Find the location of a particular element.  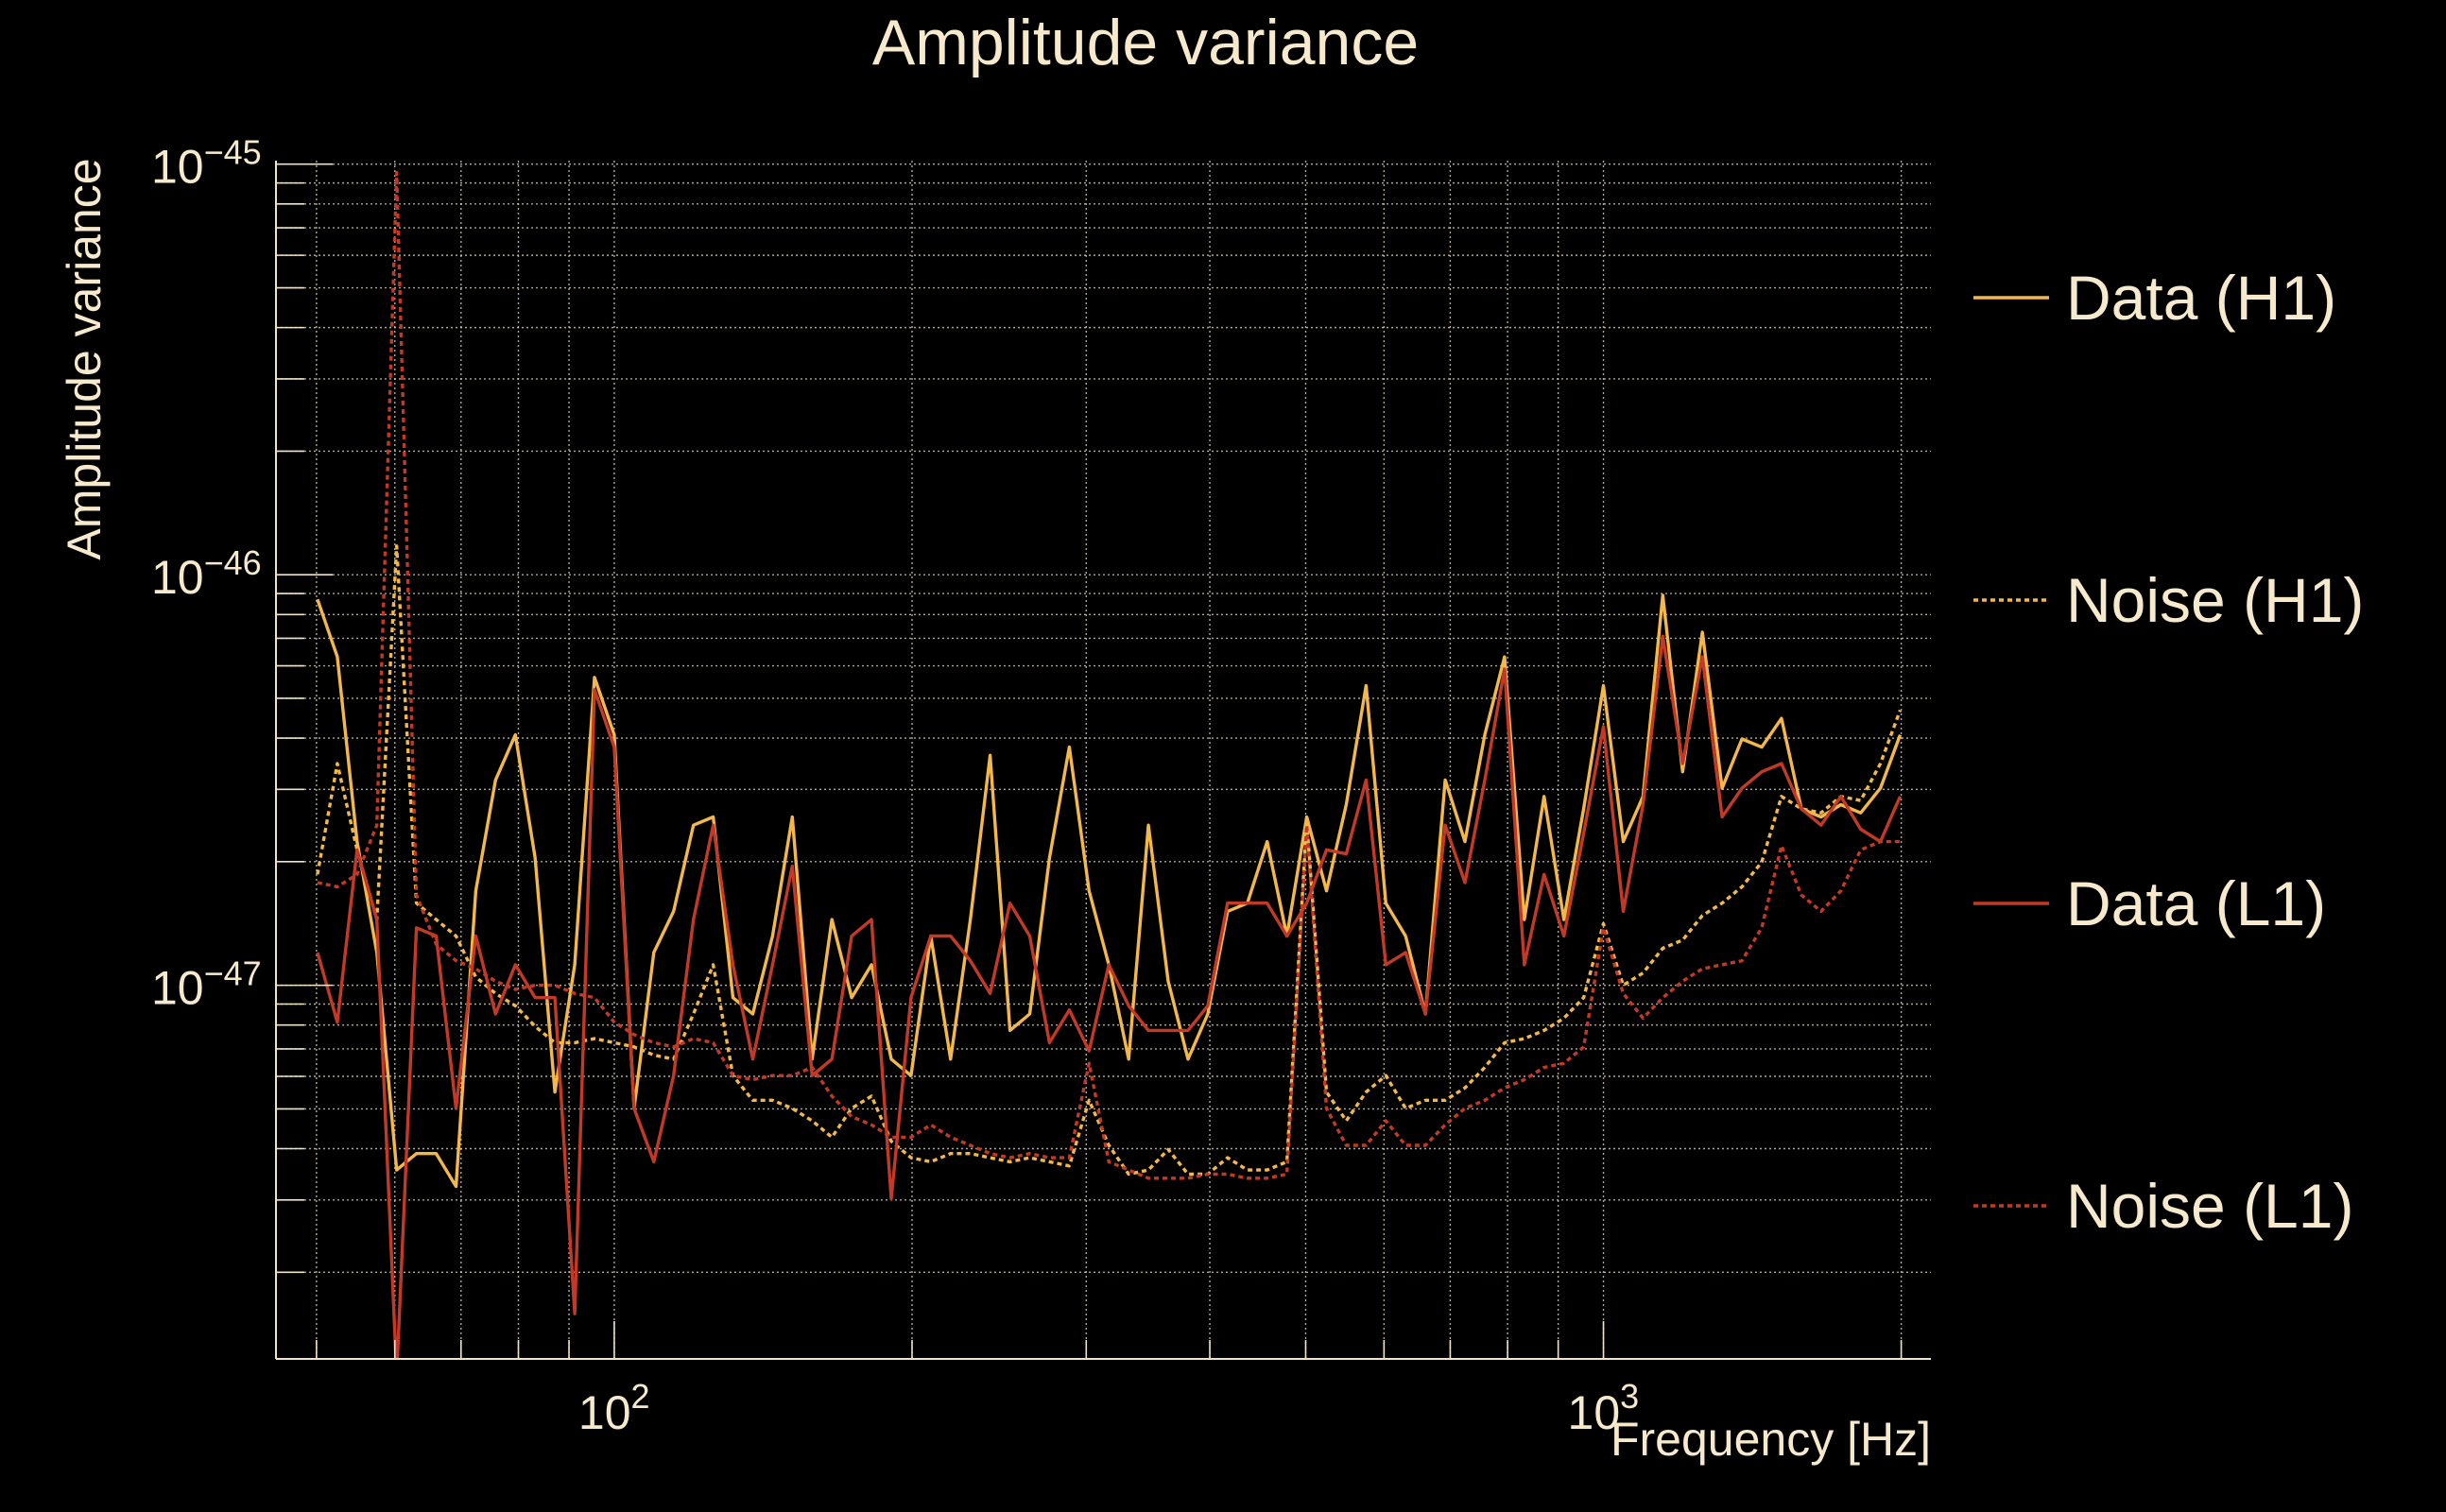

legend-label: Noise (H1) is located at coordinates (2215, 600).